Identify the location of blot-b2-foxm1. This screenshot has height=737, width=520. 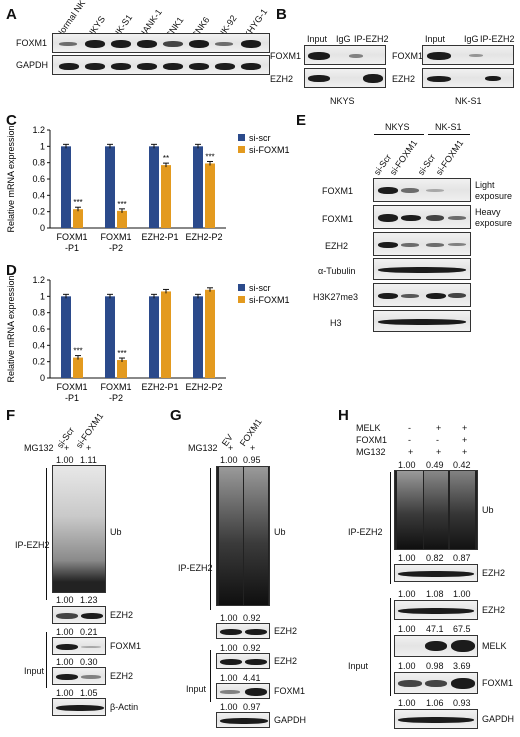
(468, 55).